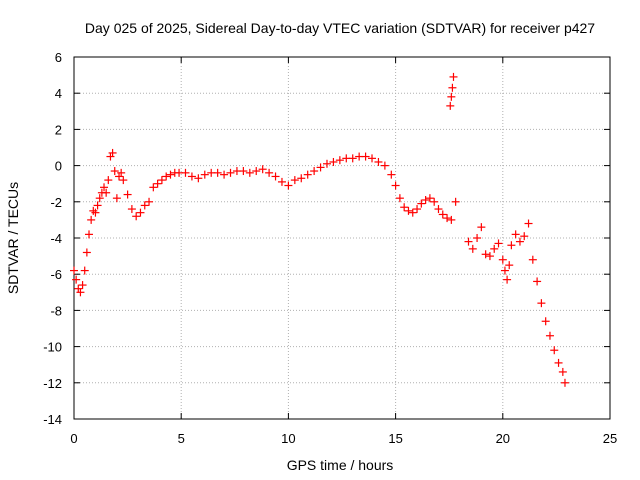  What do you see at coordinates (52, 347) in the screenshot?
I see `y-tick-label: -10` at bounding box center [52, 347].